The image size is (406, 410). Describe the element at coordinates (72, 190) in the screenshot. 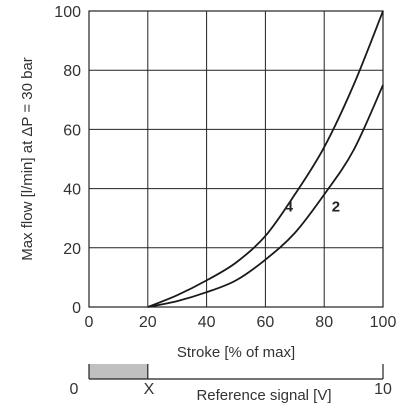

I see `y-tick-label: 40` at that location.